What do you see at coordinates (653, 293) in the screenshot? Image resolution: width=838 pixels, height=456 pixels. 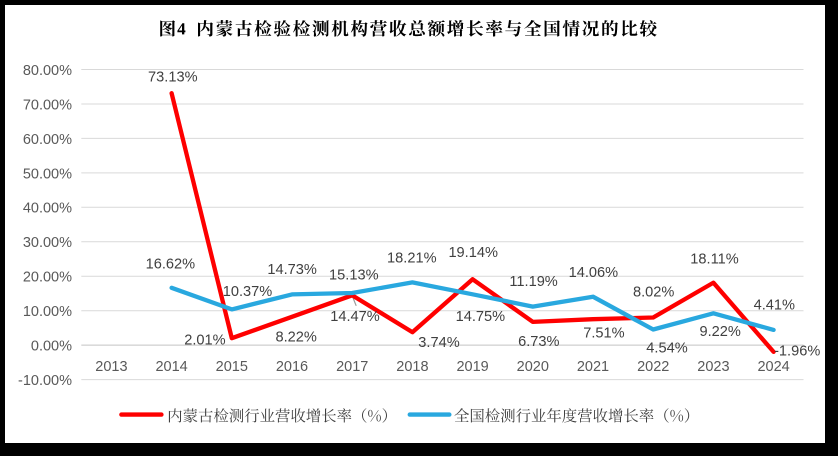 I see `svg-text: 8.02%` at bounding box center [653, 293].